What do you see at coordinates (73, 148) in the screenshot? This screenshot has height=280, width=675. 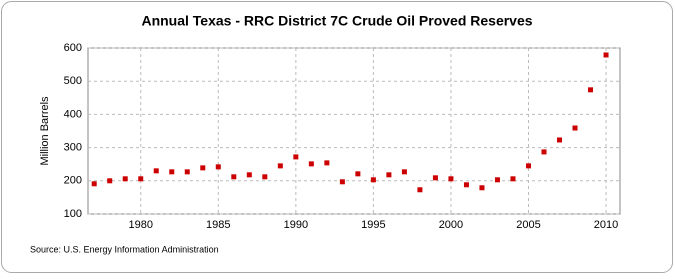 I see `y-tick-label: 300` at bounding box center [73, 148].